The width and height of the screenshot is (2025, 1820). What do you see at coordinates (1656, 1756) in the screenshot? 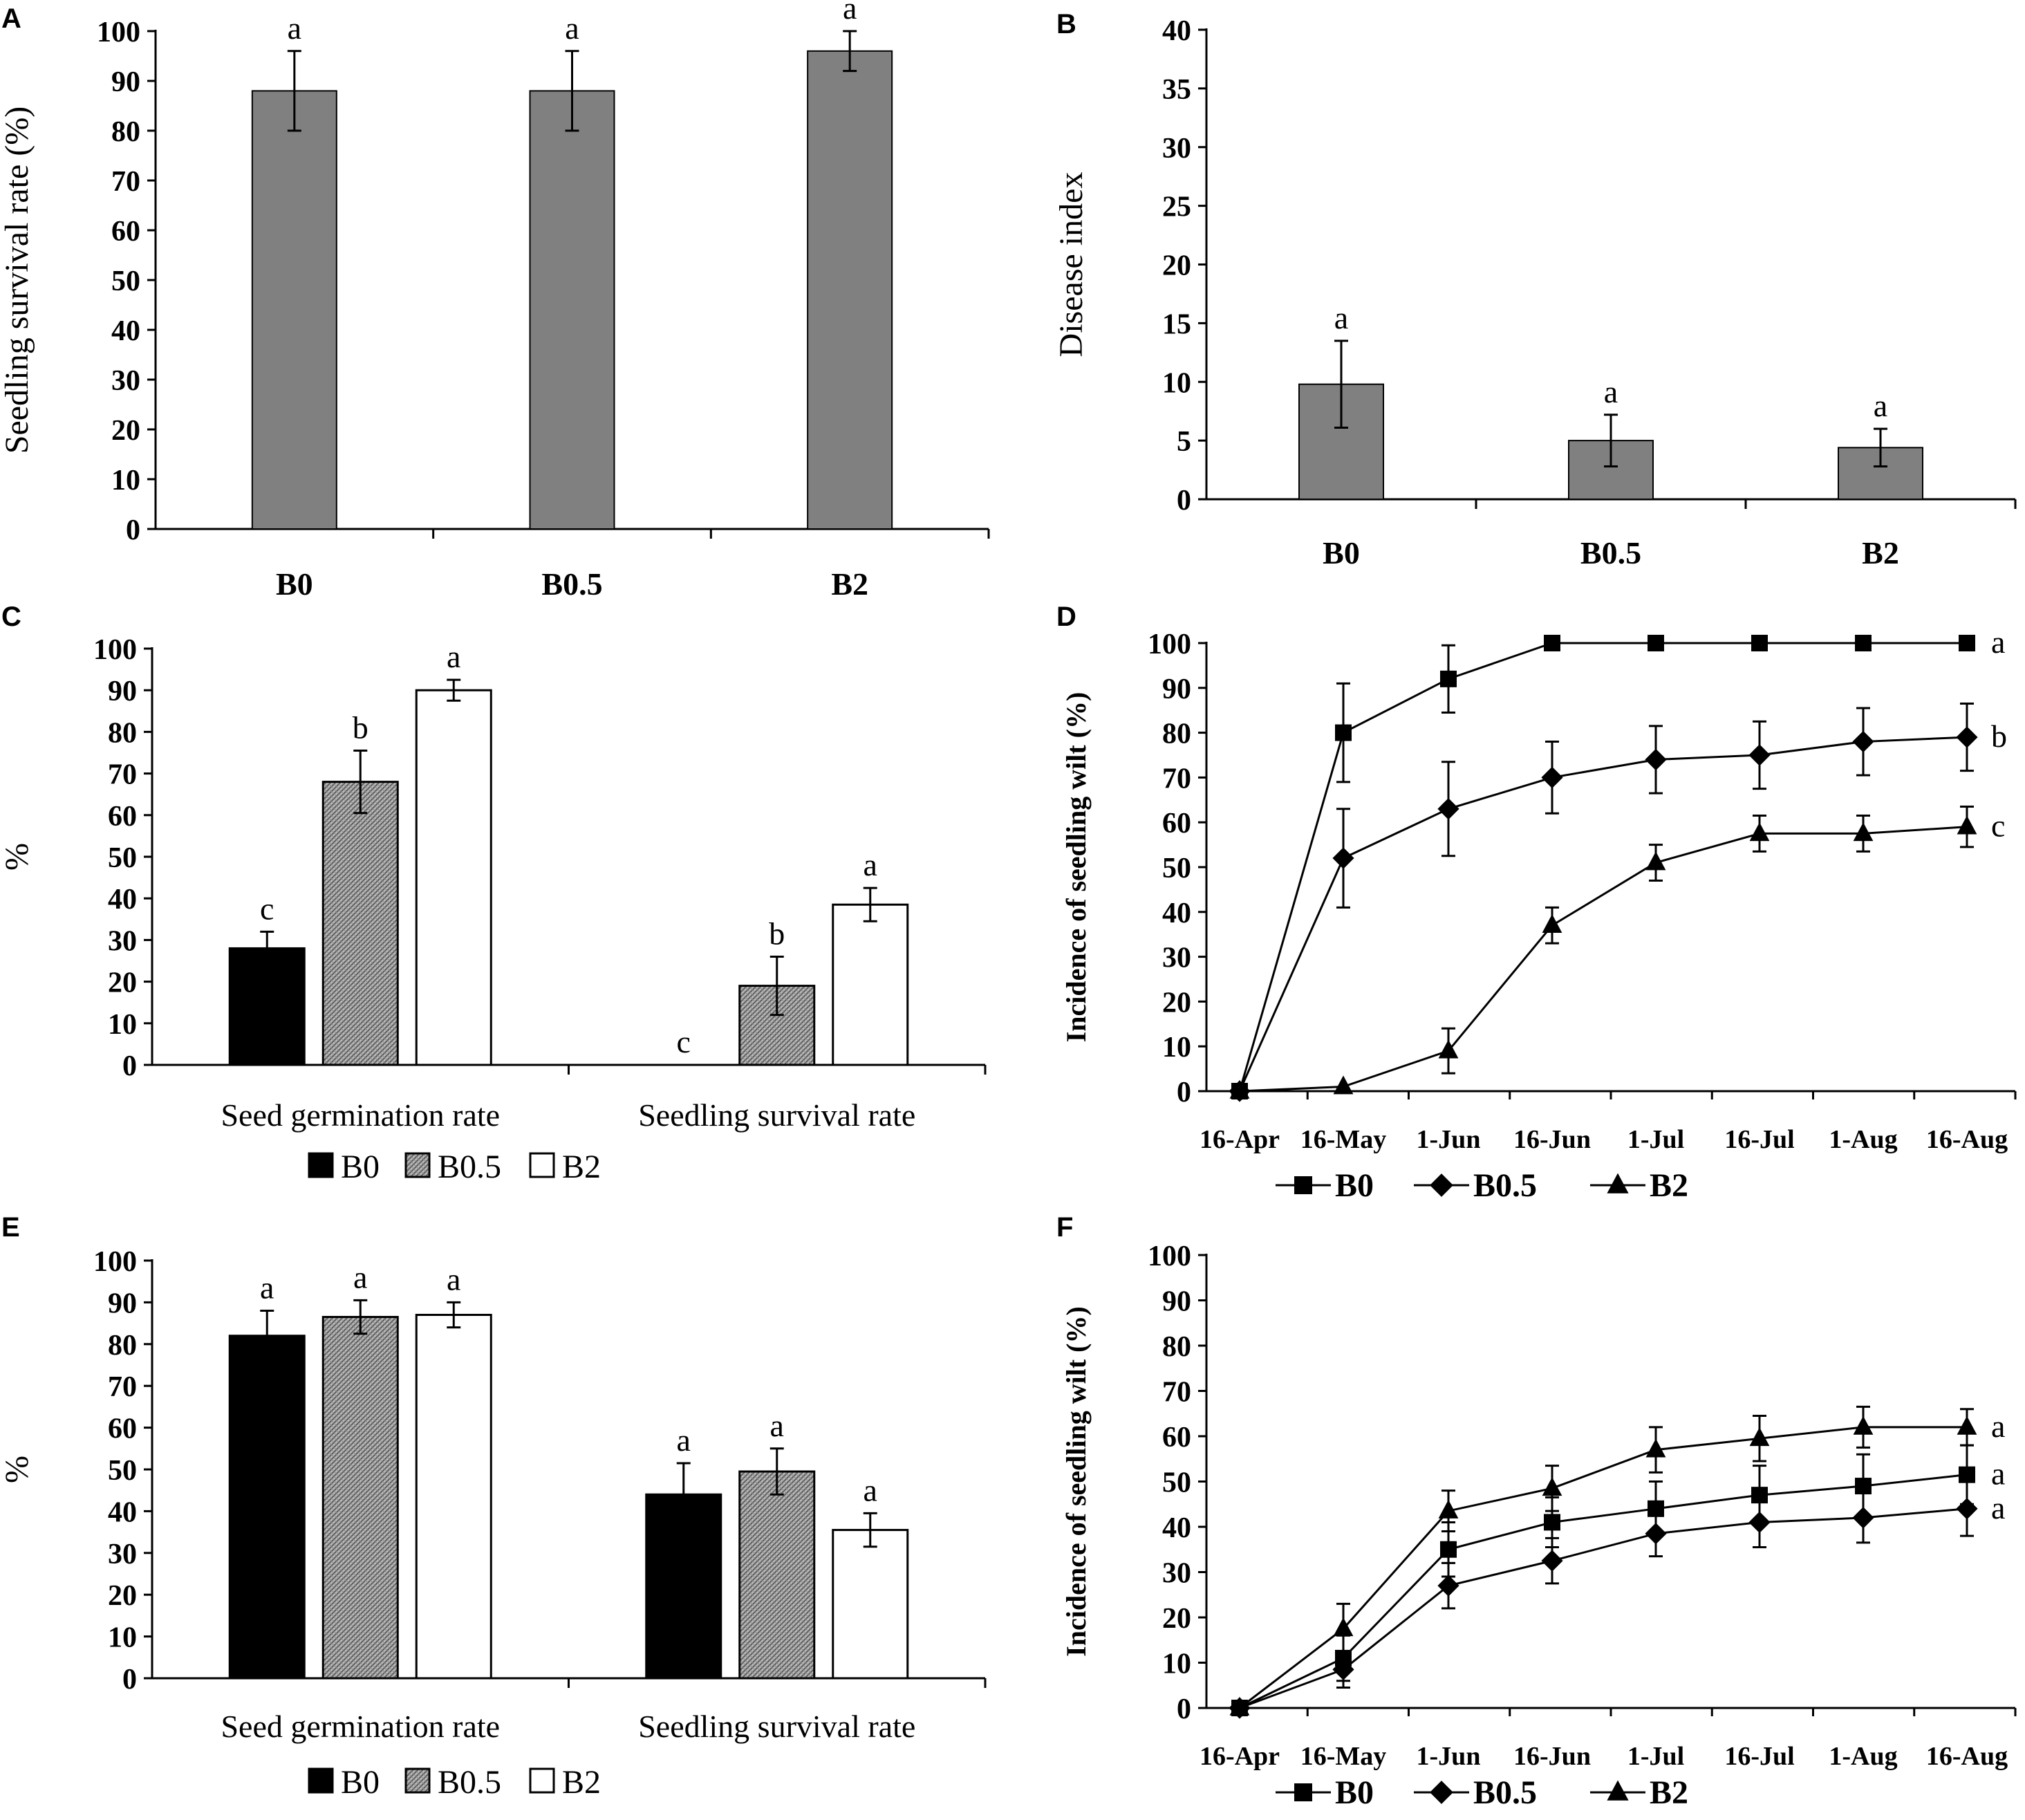
I see `x-tick-label: 1-Jul` at bounding box center [1656, 1756].